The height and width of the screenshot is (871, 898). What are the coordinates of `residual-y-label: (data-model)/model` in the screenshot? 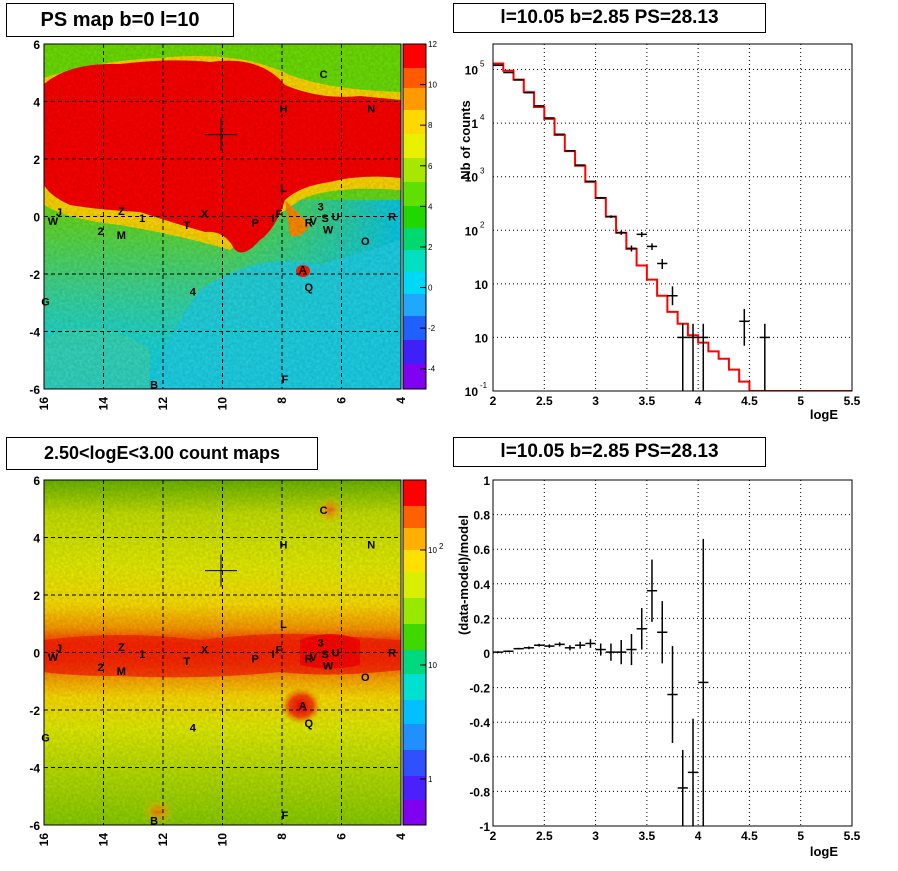 It's located at (463, 575).